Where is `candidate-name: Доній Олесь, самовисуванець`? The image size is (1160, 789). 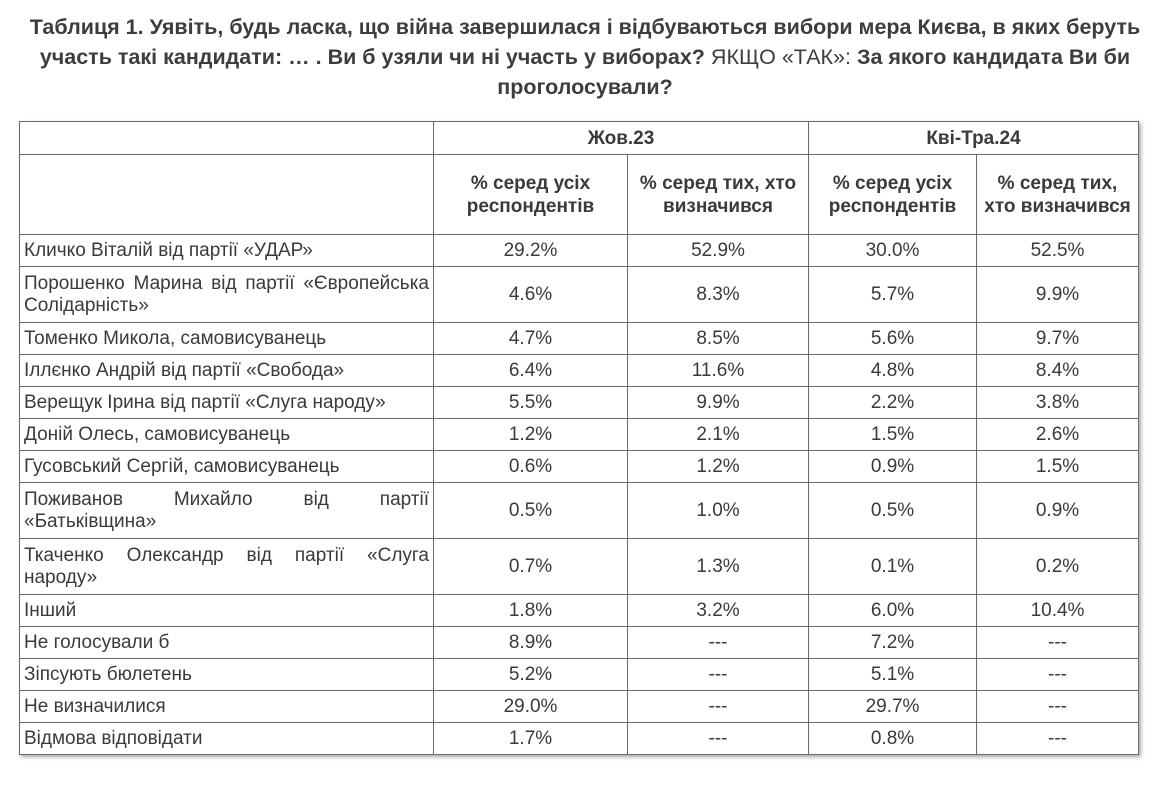
candidate-name: Доній Олесь, самовисуванець is located at coordinates (226, 434).